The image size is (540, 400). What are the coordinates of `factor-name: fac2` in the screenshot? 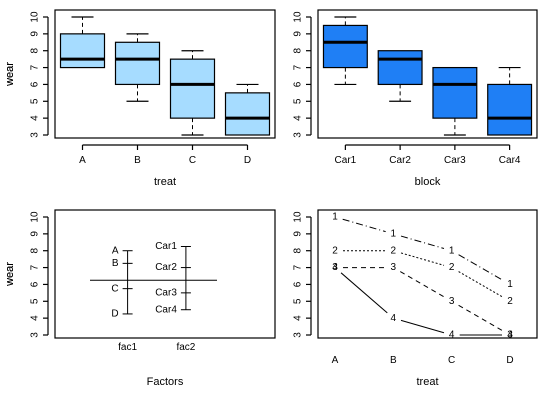 It's located at (185, 347).